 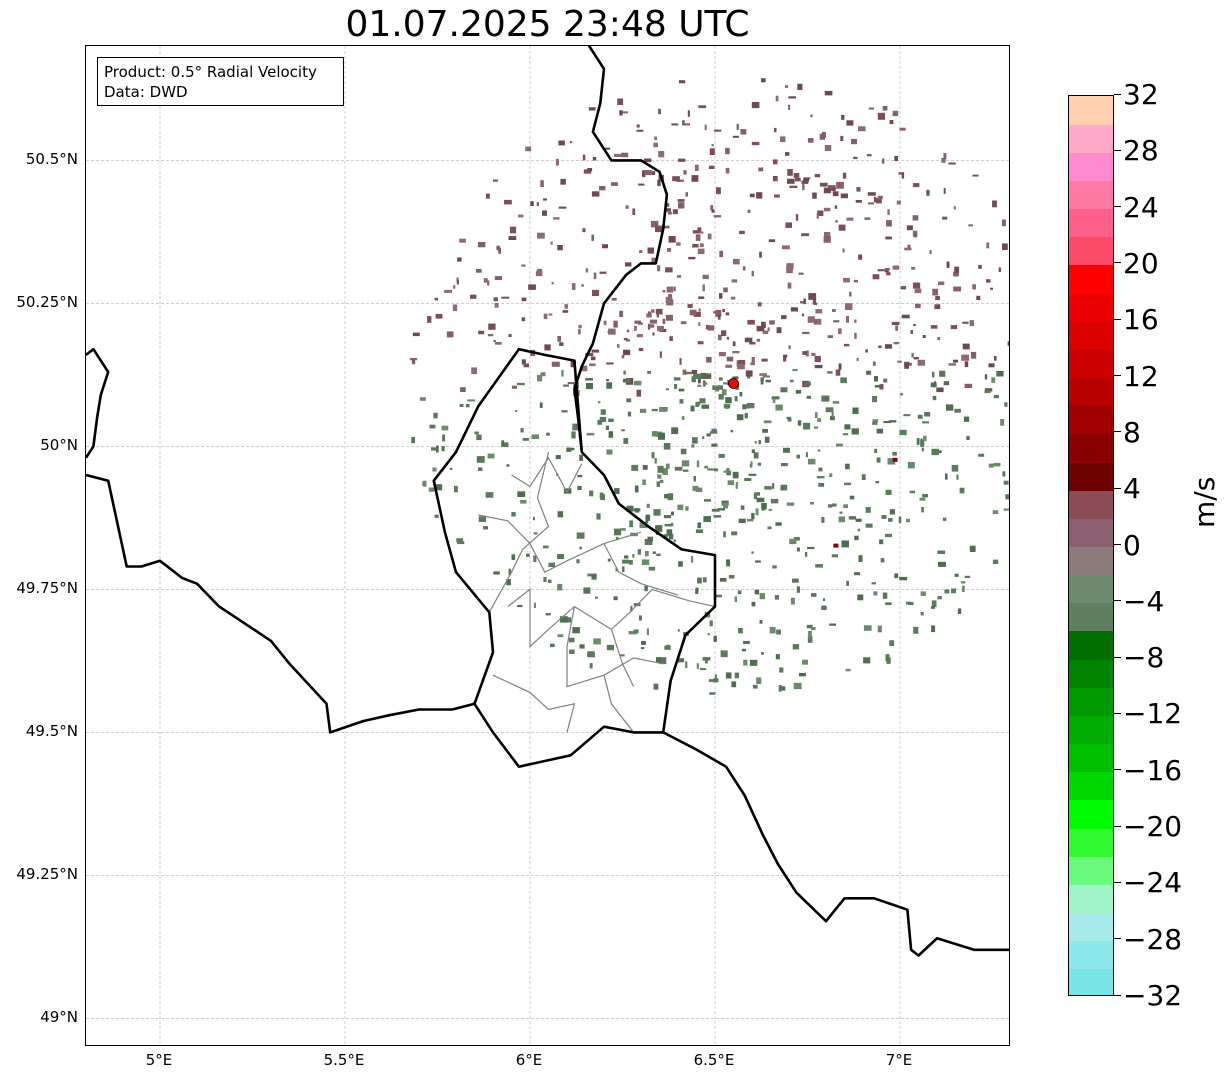 I want to click on colorbar-tick-label: 24, so click(x=1136, y=207).